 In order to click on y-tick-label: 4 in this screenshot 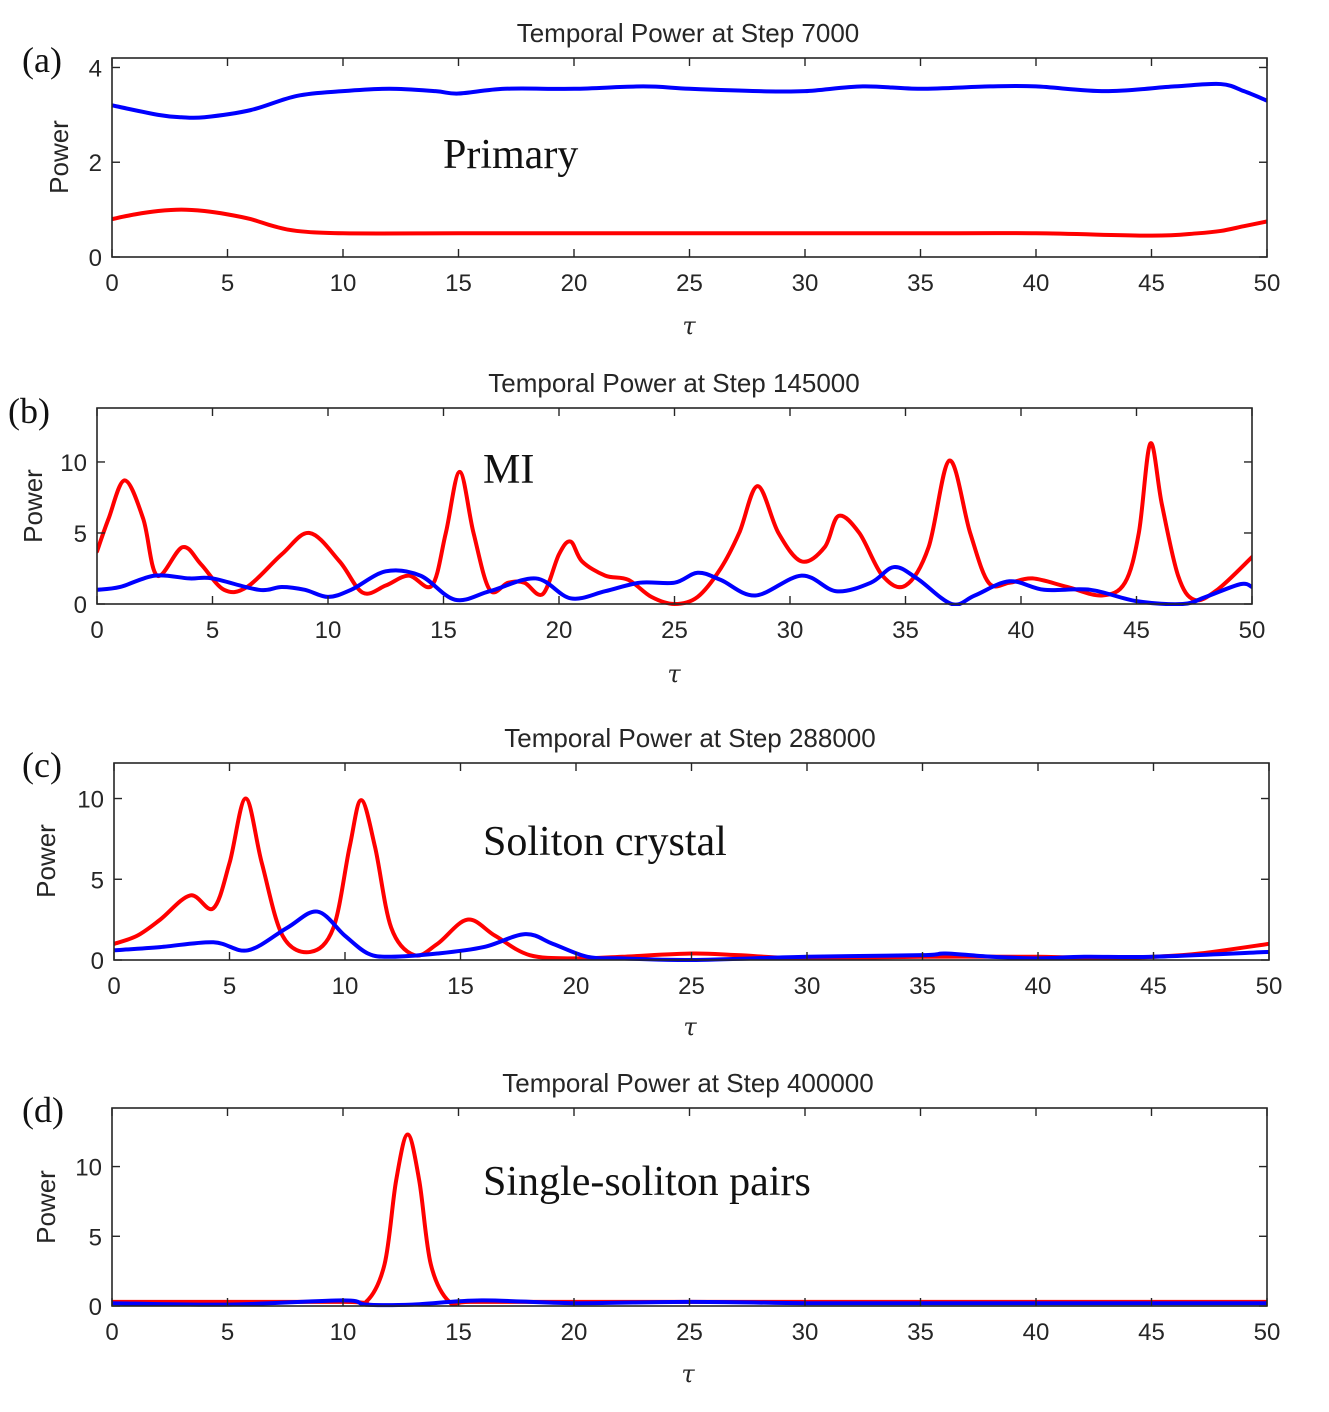, I will do `click(95, 68)`.